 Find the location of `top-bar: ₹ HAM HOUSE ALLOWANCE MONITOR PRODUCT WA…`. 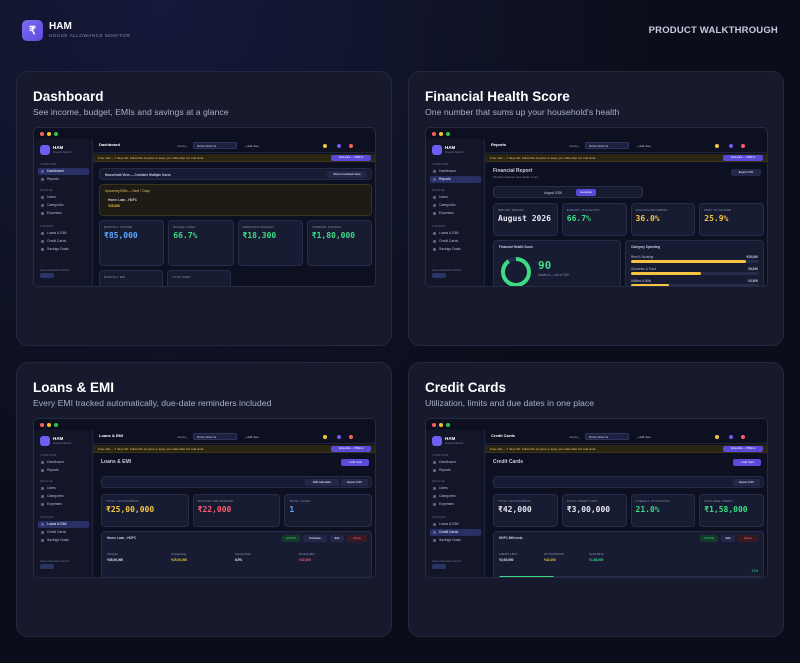

top-bar: ₹ HAM HOUSE ALLOWANCE MONITOR PRODUCT WA… is located at coordinates (400, 30).